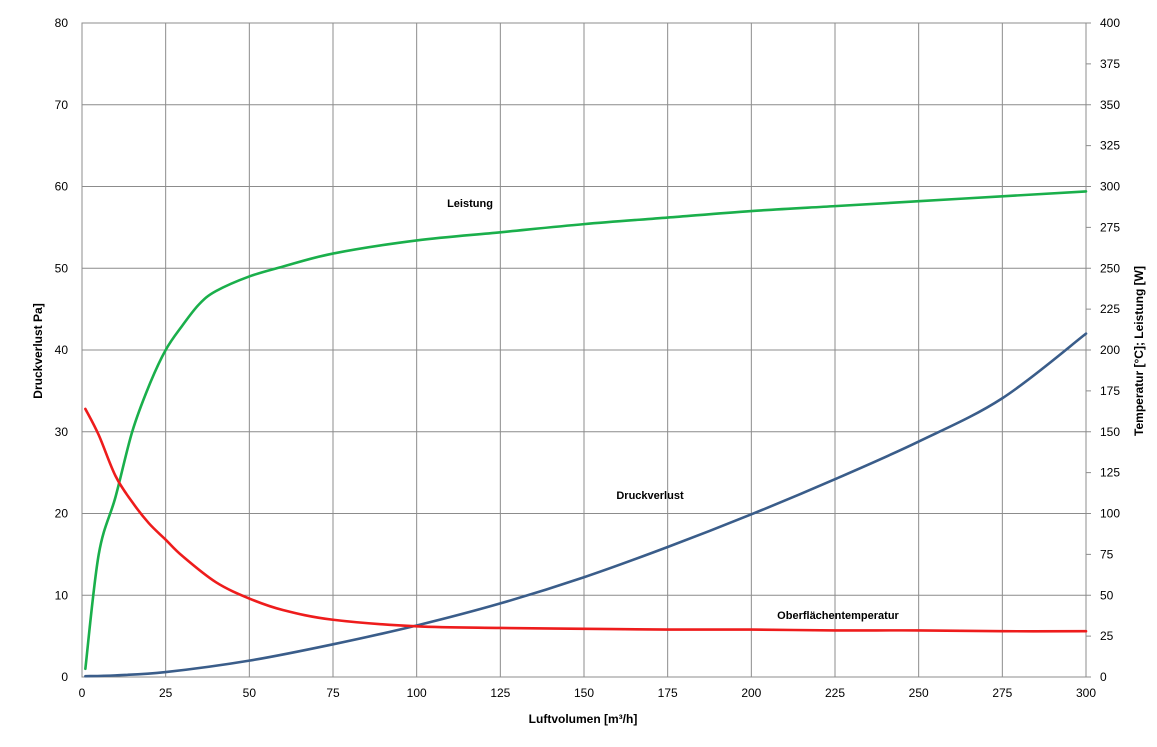  What do you see at coordinates (835, 693) in the screenshot?
I see `x-tick-label: 225` at bounding box center [835, 693].